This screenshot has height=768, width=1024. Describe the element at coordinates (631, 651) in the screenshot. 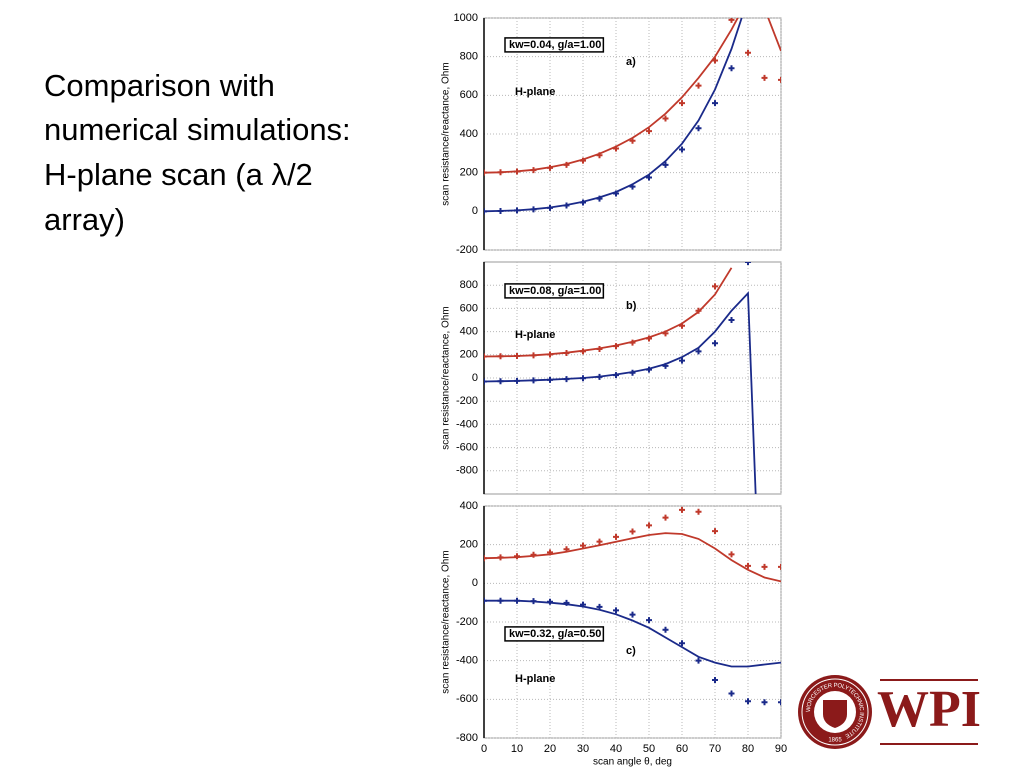

I see `annotation: c)` at that location.